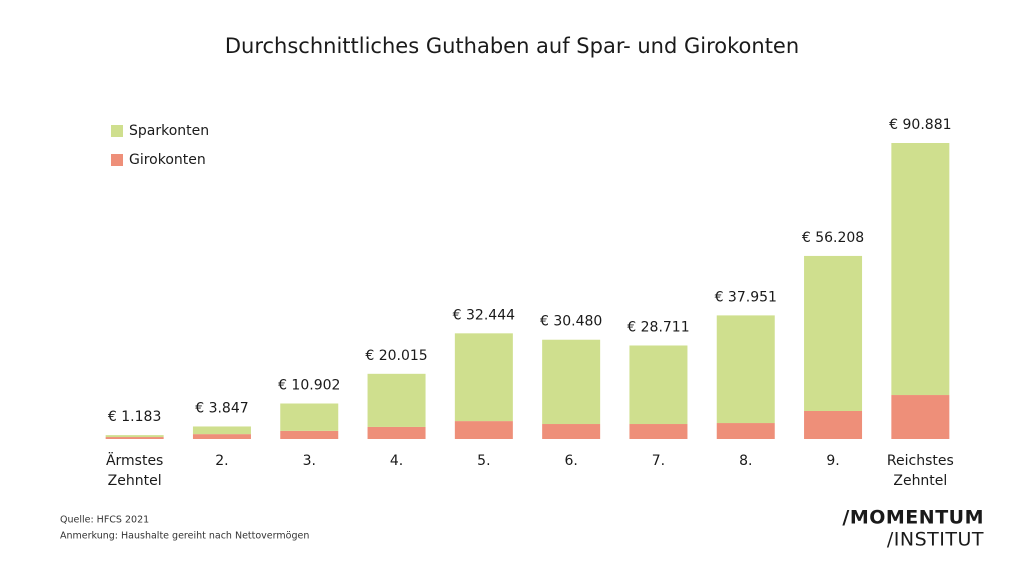  Describe the element at coordinates (570, 461) in the screenshot. I see `x-tick-label: 6.` at that location.